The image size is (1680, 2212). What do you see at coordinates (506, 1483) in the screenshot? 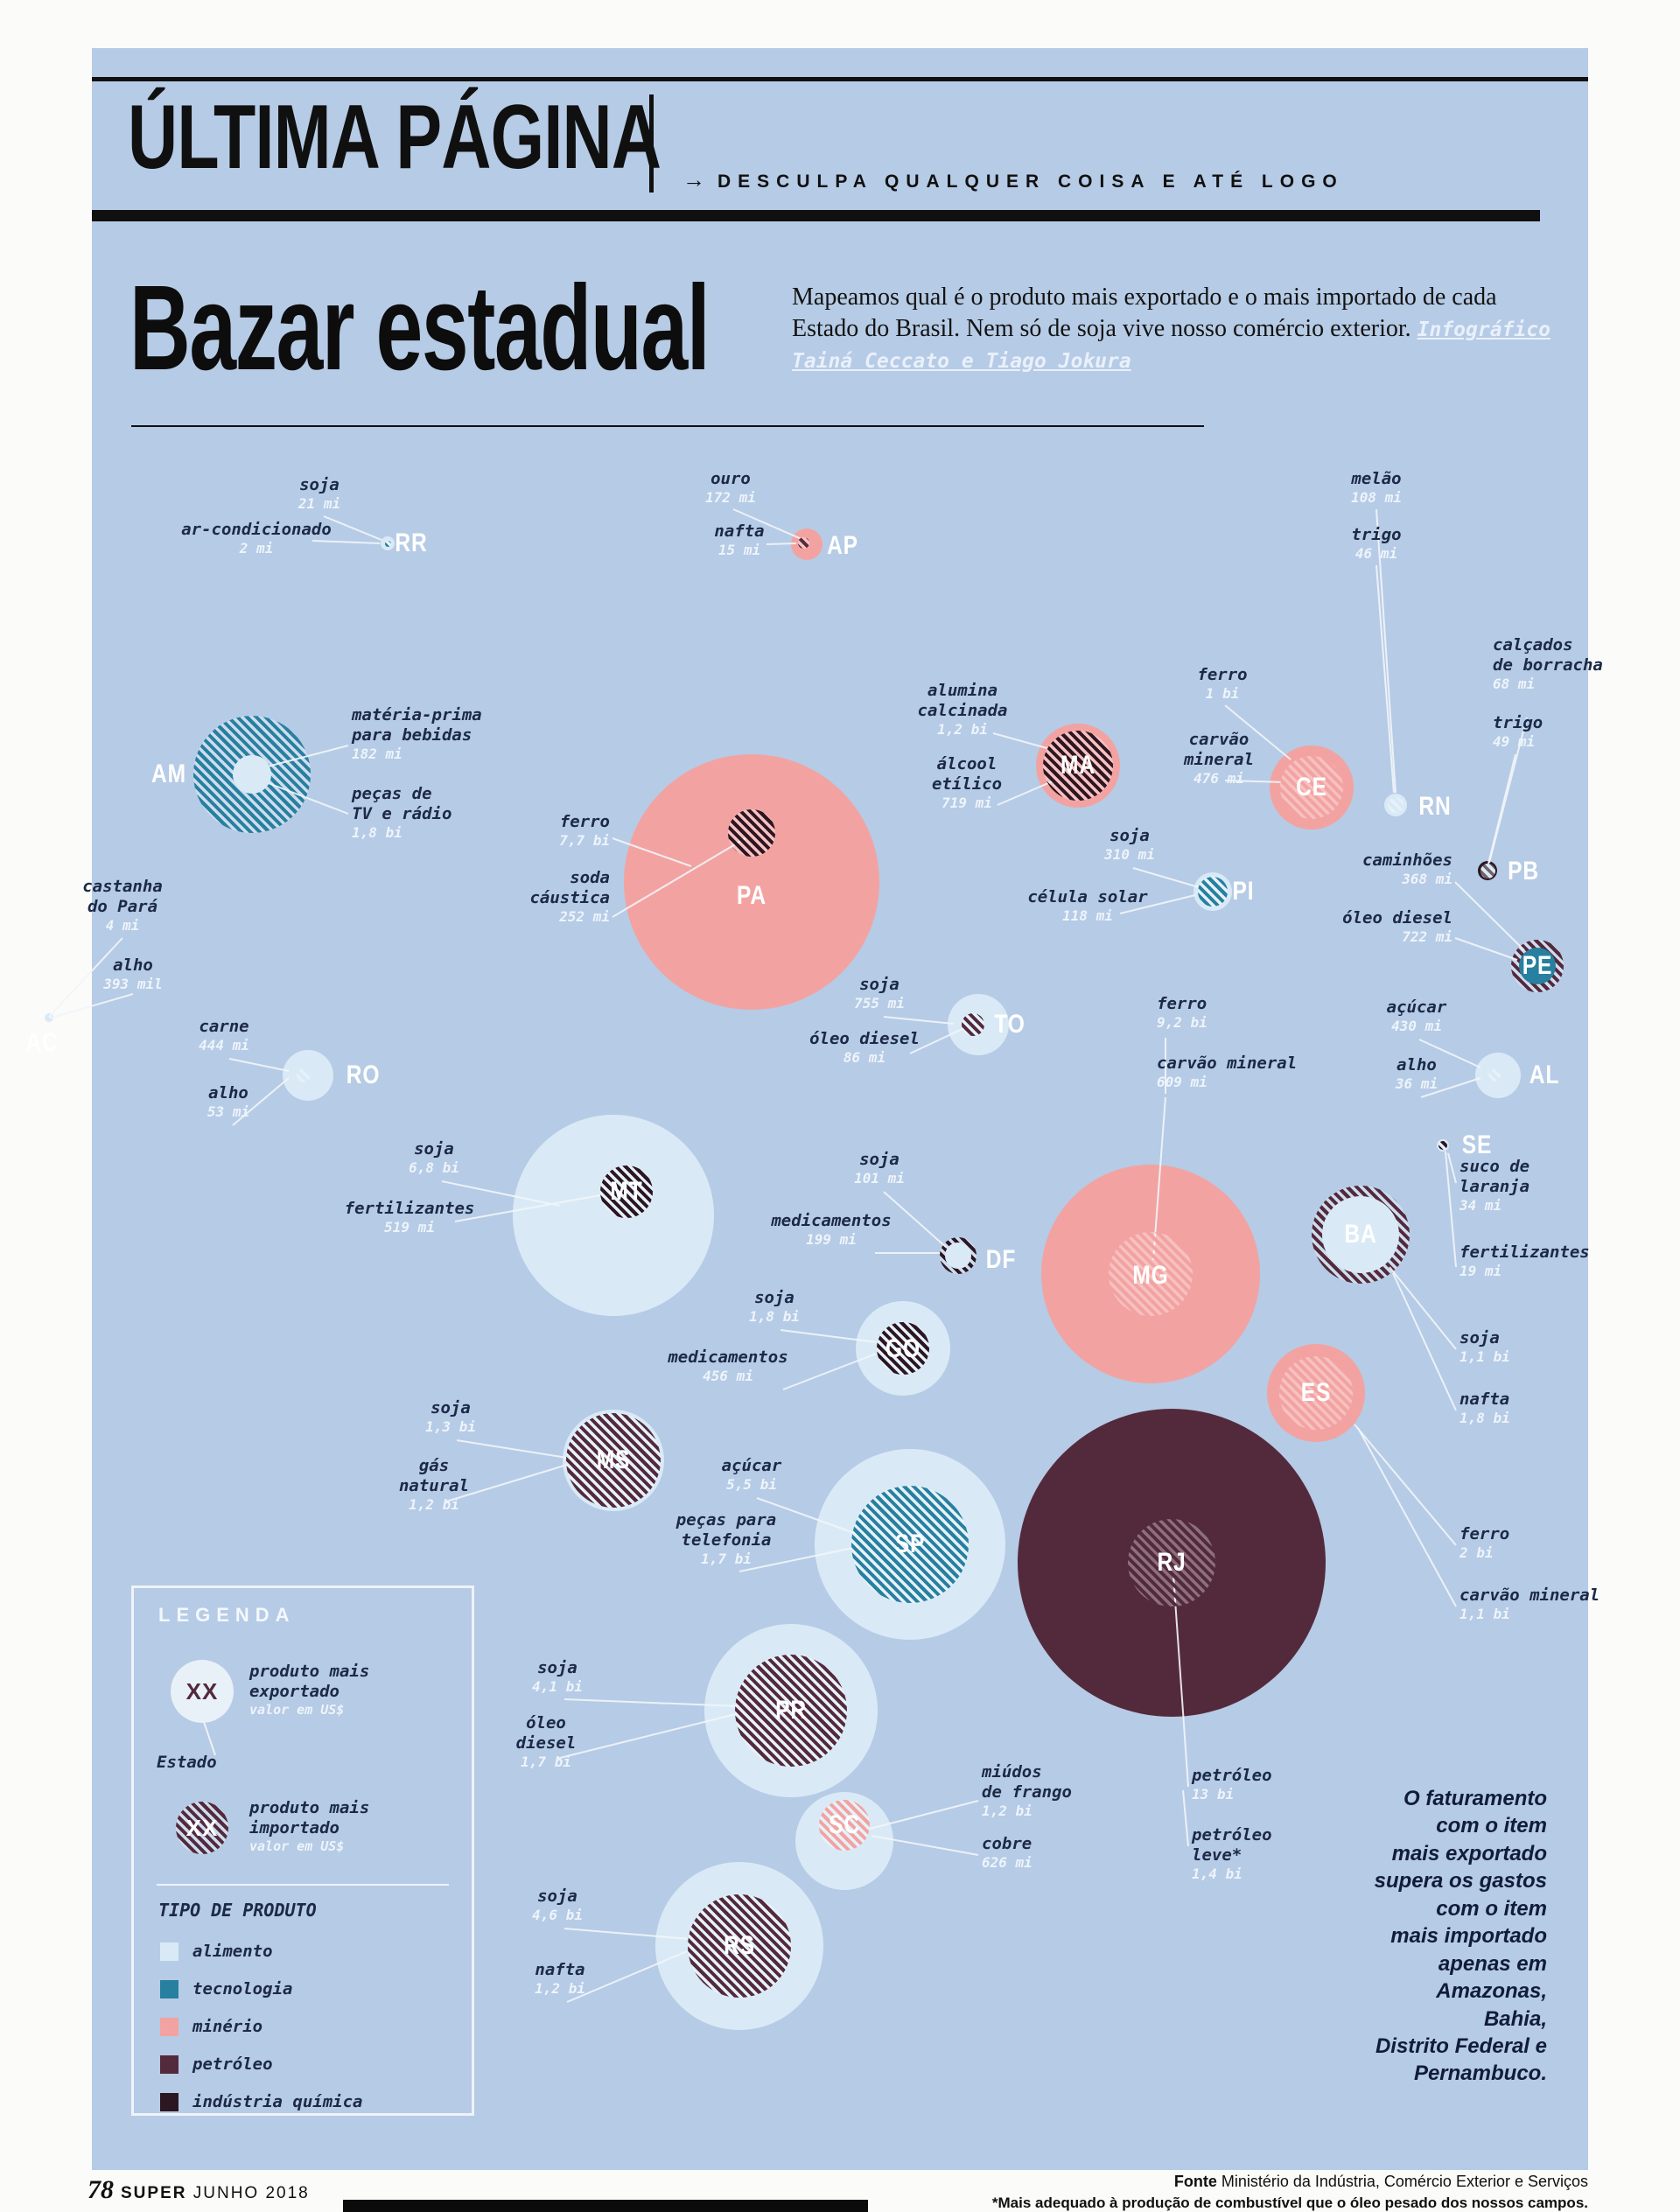
I see `leader-line-MS` at bounding box center [506, 1483].